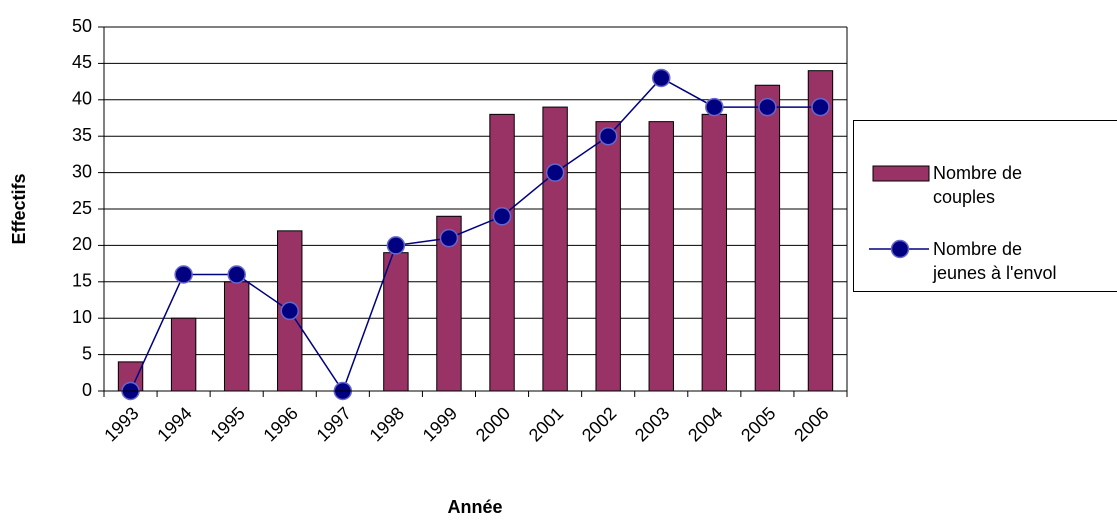 This screenshot has height=520, width=1117. I want to click on x-tick-label: 2004, so click(705, 424).